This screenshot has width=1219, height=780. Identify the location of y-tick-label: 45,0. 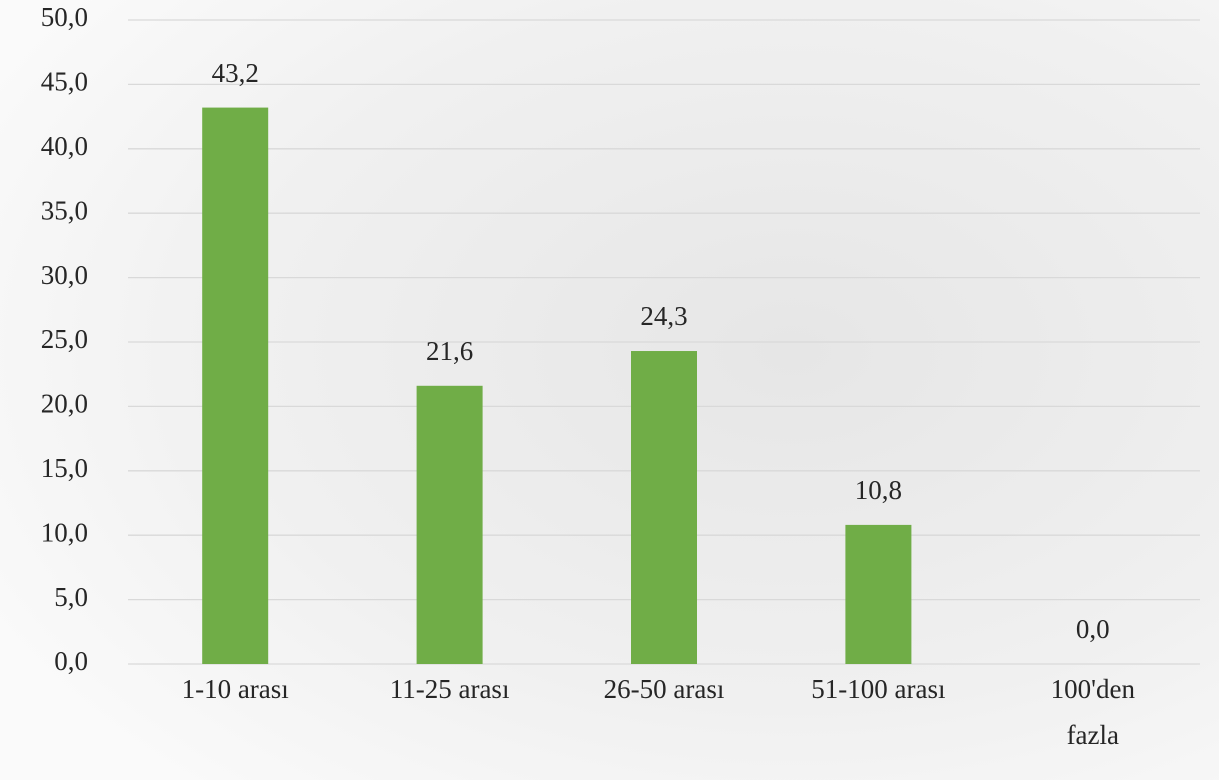
(64, 82).